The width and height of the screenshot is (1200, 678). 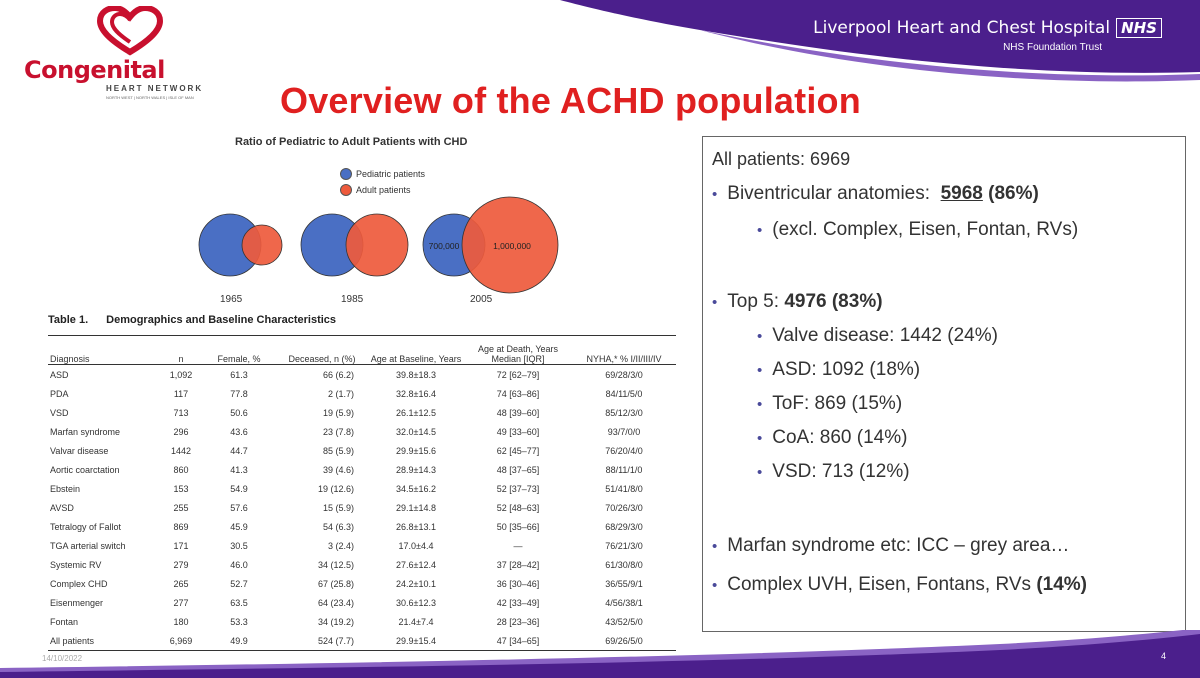 I want to click on legend-dot-pediatric, so click(x=346, y=174).